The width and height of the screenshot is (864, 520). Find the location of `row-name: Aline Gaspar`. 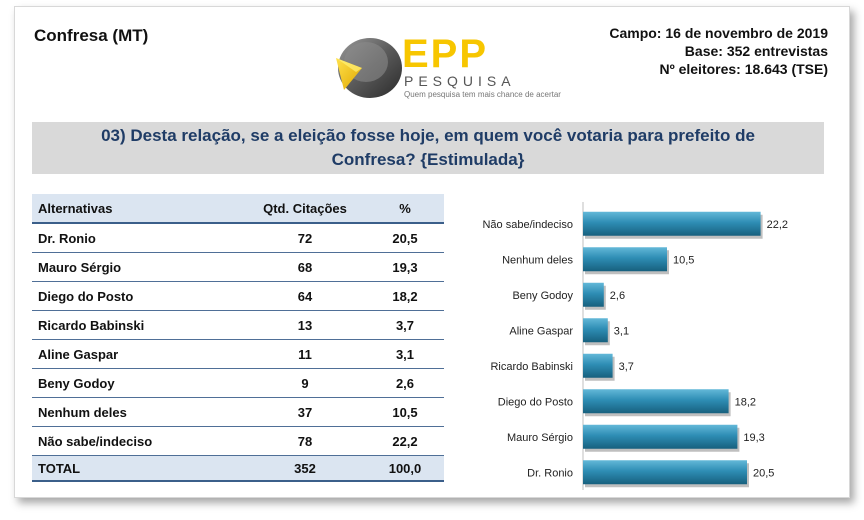

row-name: Aline Gaspar is located at coordinates (138, 354).